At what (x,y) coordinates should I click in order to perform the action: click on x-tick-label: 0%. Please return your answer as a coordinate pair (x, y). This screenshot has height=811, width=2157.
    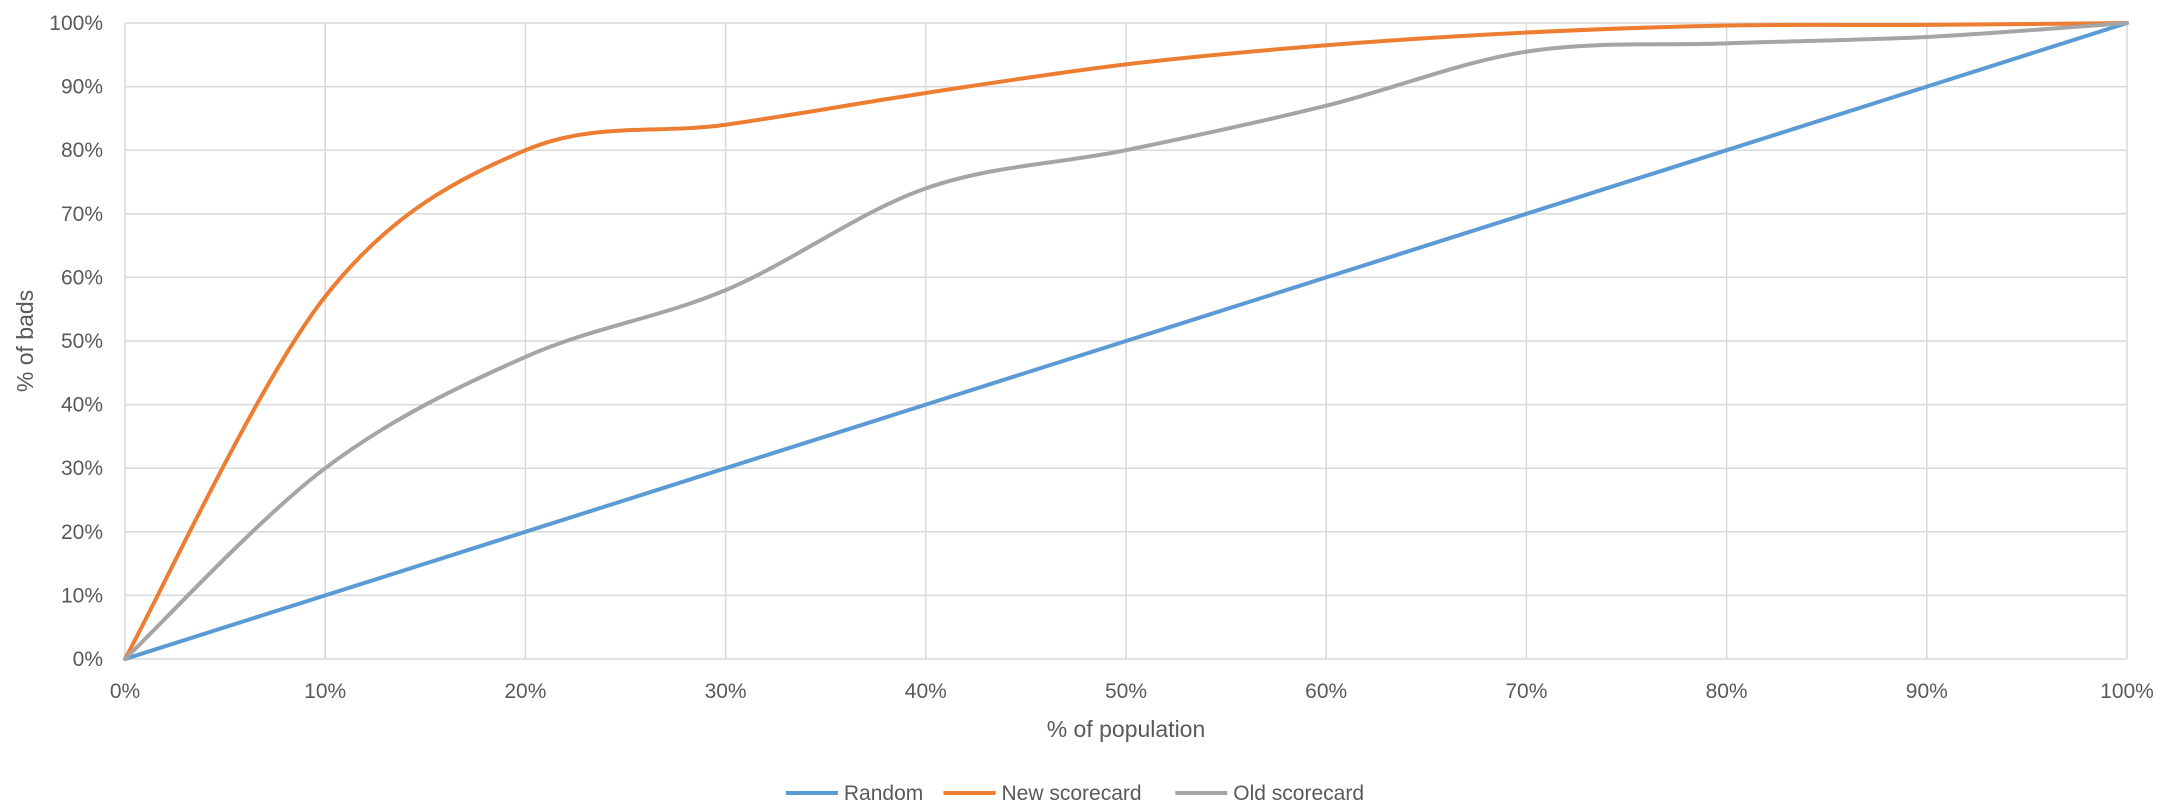
    Looking at the image, I should click on (125, 691).